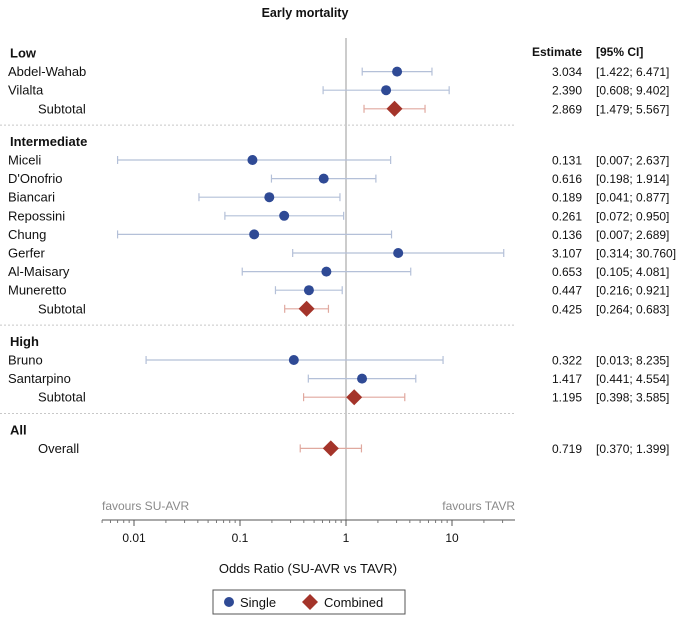  Describe the element at coordinates (619, 52) in the screenshot. I see `ci-column-header: [95% CI]` at that location.